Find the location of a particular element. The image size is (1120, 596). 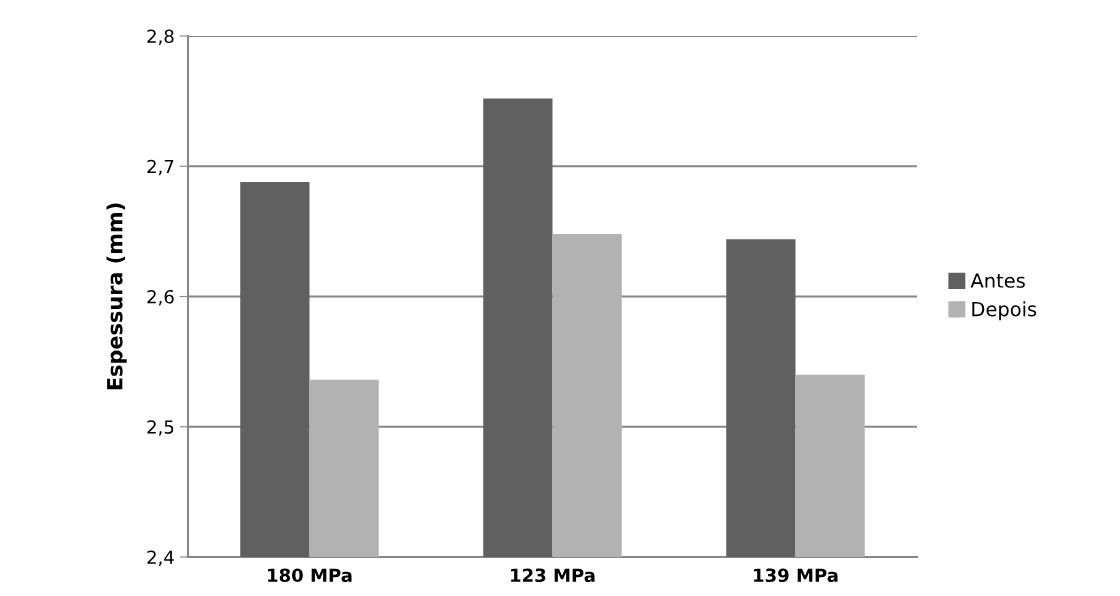

y-tick-label: 2,7 is located at coordinates (160, 167).